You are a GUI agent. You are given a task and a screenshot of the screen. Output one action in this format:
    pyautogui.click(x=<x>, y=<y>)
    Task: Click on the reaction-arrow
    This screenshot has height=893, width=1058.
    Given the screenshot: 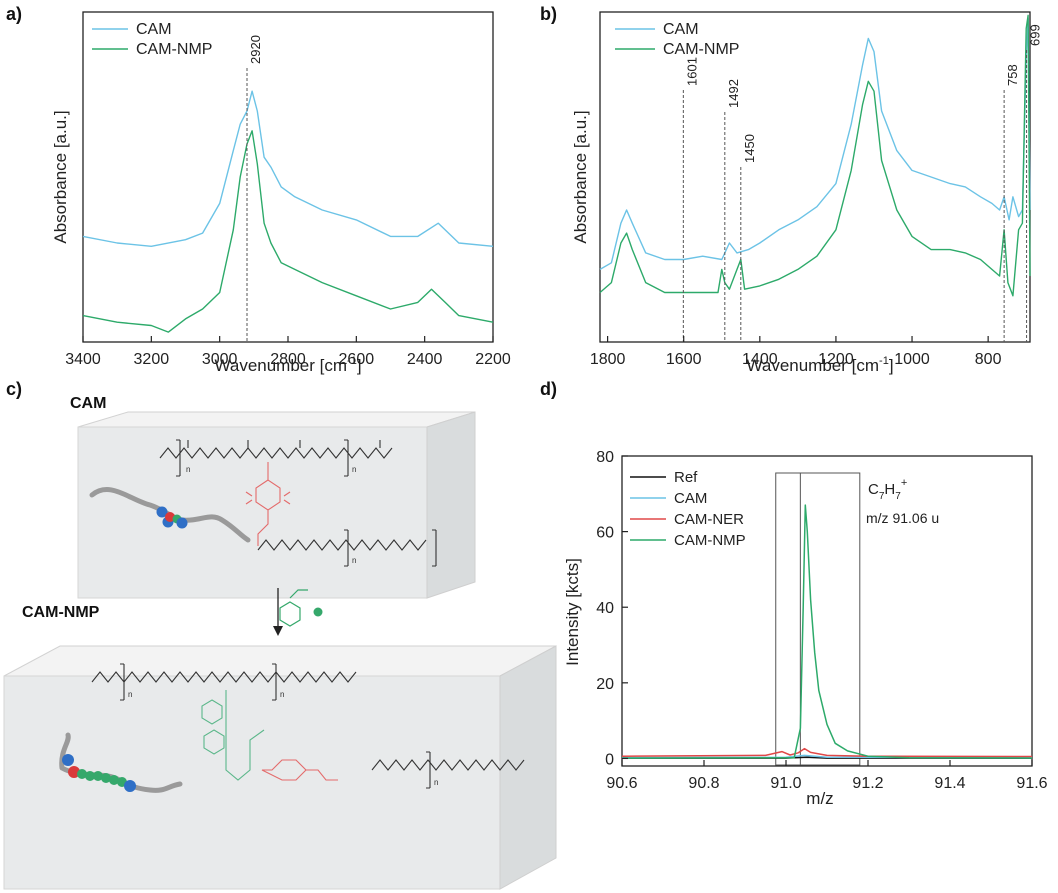 What is the action you would take?
    pyautogui.click(x=298, y=612)
    